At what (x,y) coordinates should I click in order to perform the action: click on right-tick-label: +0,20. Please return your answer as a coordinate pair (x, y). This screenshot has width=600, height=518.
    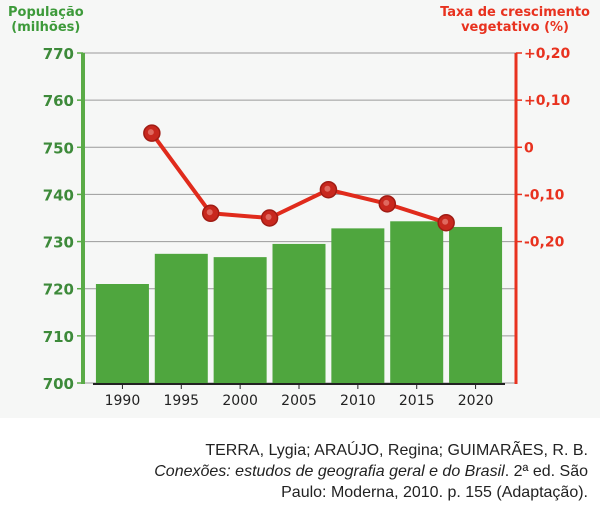
    Looking at the image, I should click on (547, 54).